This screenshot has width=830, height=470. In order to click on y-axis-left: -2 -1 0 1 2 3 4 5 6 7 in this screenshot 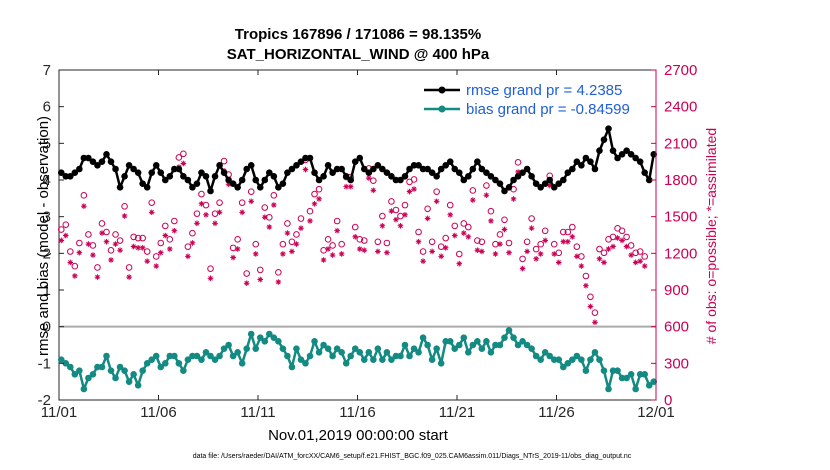, I will do `click(51, 235)`.